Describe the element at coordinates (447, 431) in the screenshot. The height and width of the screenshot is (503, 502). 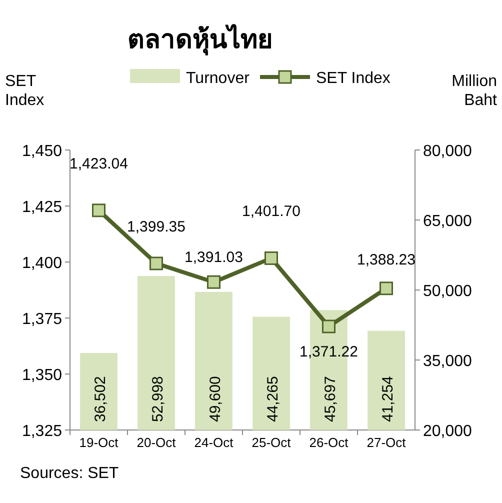
I see `y2-tick-label: 20,000` at that location.